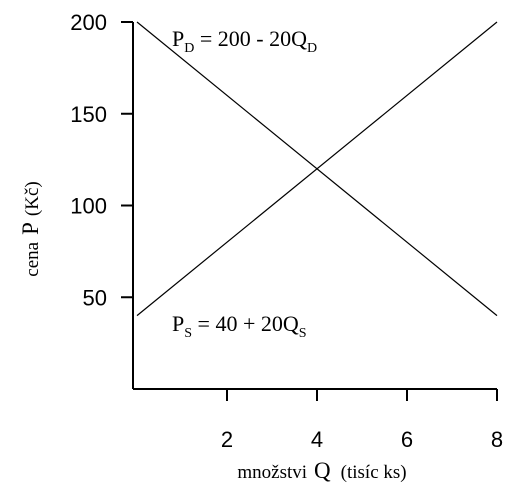  Describe the element at coordinates (227, 439) in the screenshot. I see `x-tick-label: 2` at that location.